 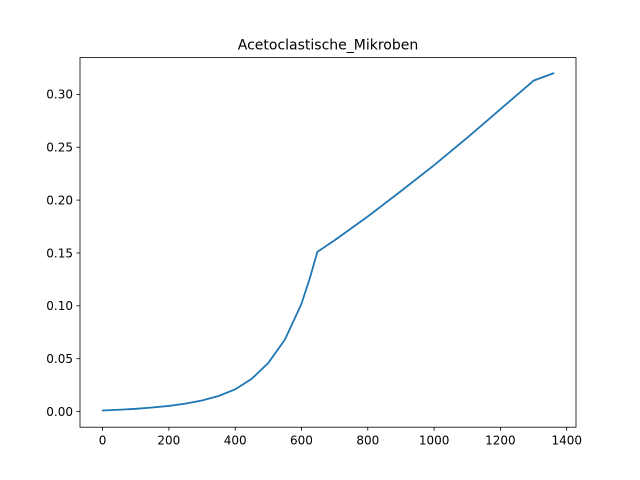 I want to click on x-tick-label: 0, so click(x=103, y=441).